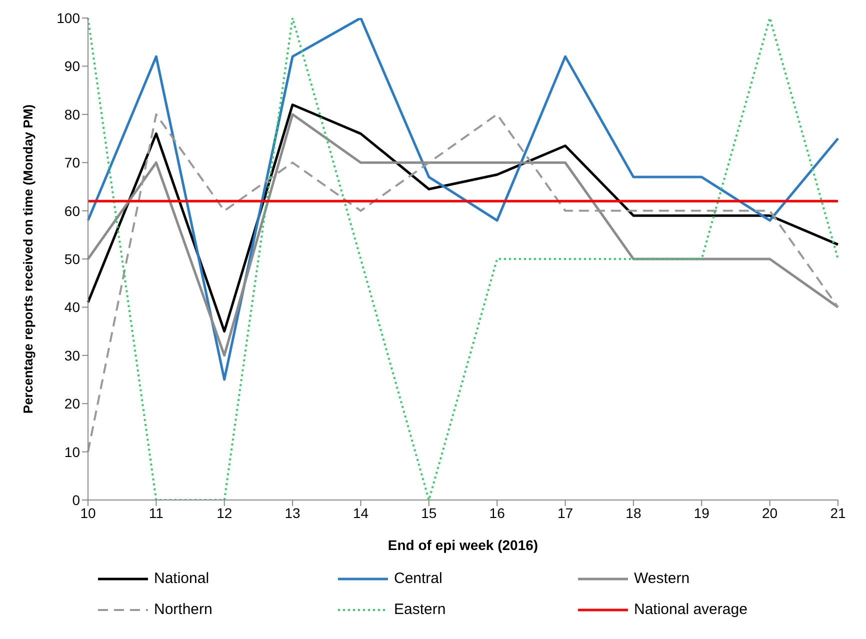 This screenshot has height=639, width=866. What do you see at coordinates (72, 66) in the screenshot?
I see `y-tick-label: 90` at bounding box center [72, 66].